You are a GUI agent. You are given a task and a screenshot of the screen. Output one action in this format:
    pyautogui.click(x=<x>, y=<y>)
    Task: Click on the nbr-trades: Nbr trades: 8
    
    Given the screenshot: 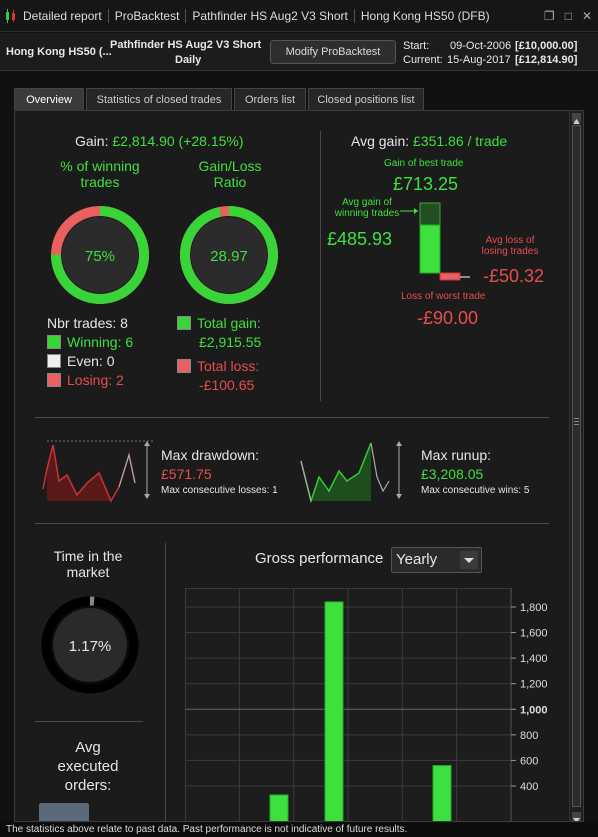 What is the action you would take?
    pyautogui.click(x=87, y=323)
    